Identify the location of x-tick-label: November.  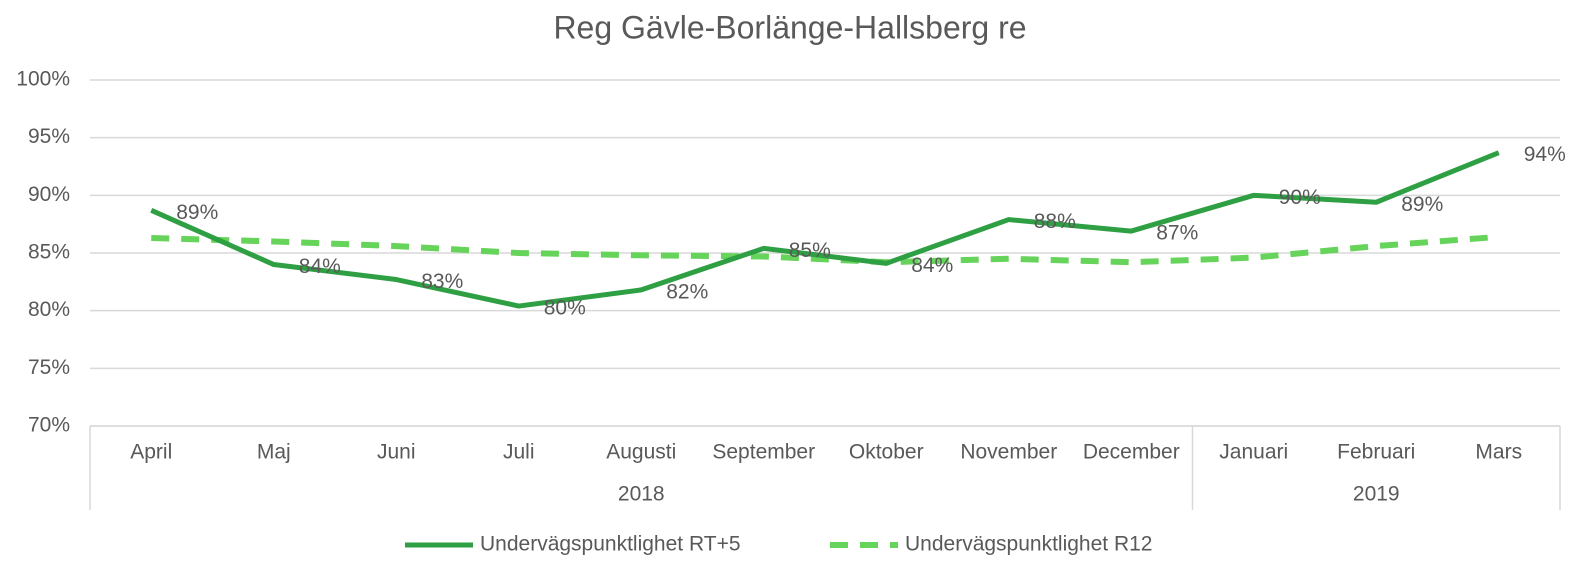
(1008, 452).